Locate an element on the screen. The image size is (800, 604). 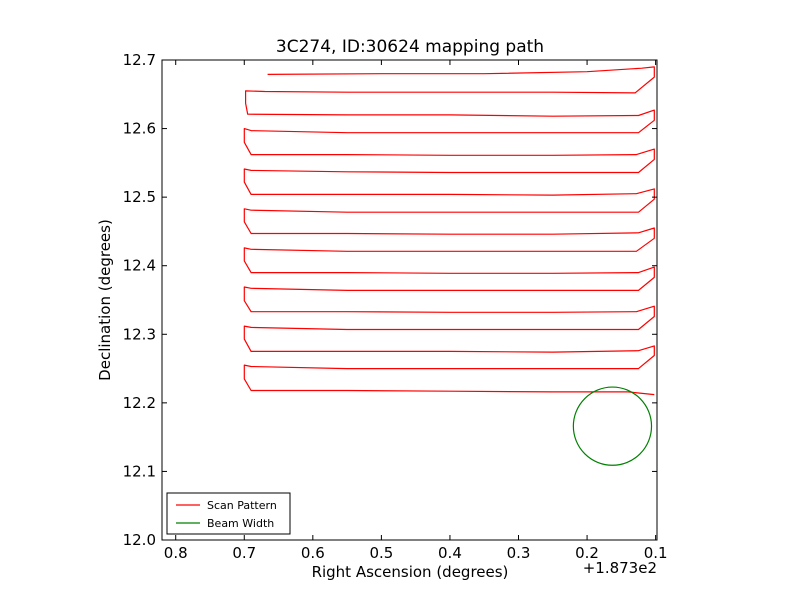
y-tick-label: 12.7 is located at coordinates (139, 60).